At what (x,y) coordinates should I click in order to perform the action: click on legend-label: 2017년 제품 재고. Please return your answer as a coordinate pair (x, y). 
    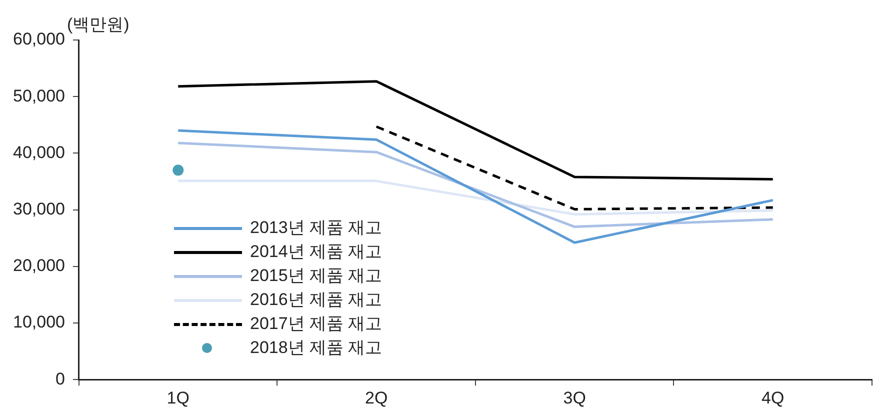
    Looking at the image, I should click on (316, 324).